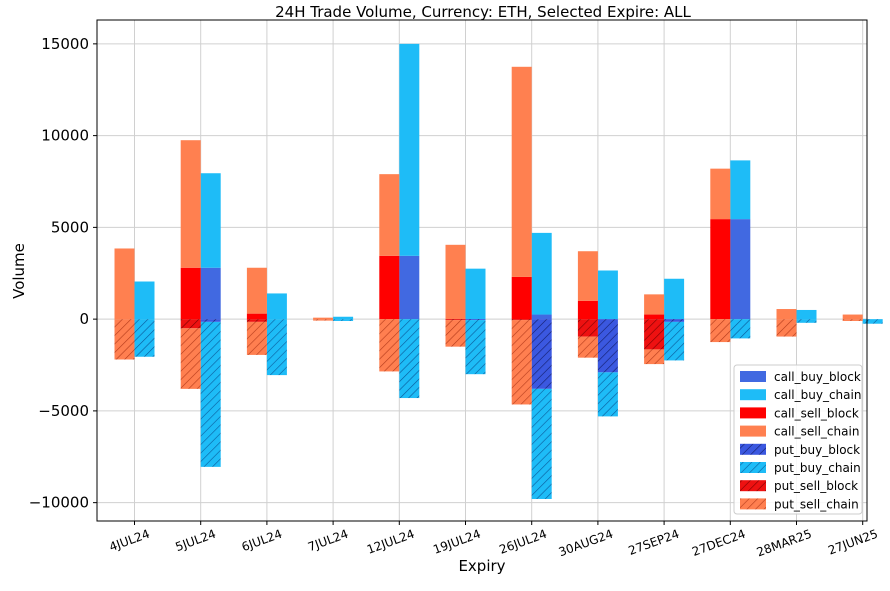  What do you see at coordinates (63, 411) in the screenshot?
I see `y-tick-label: −5000` at bounding box center [63, 411].